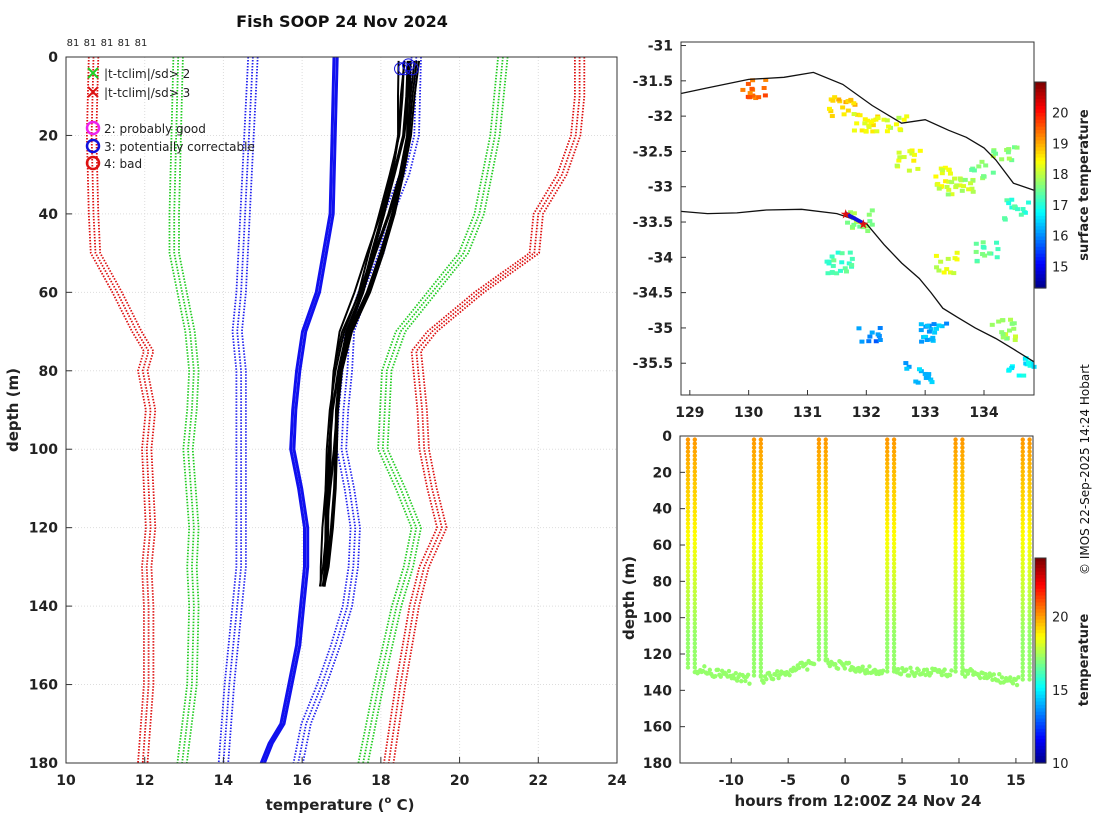  What do you see at coordinates (93, 146) in the screenshot?
I see `legend-marker-circle` at bounding box center [93, 146].